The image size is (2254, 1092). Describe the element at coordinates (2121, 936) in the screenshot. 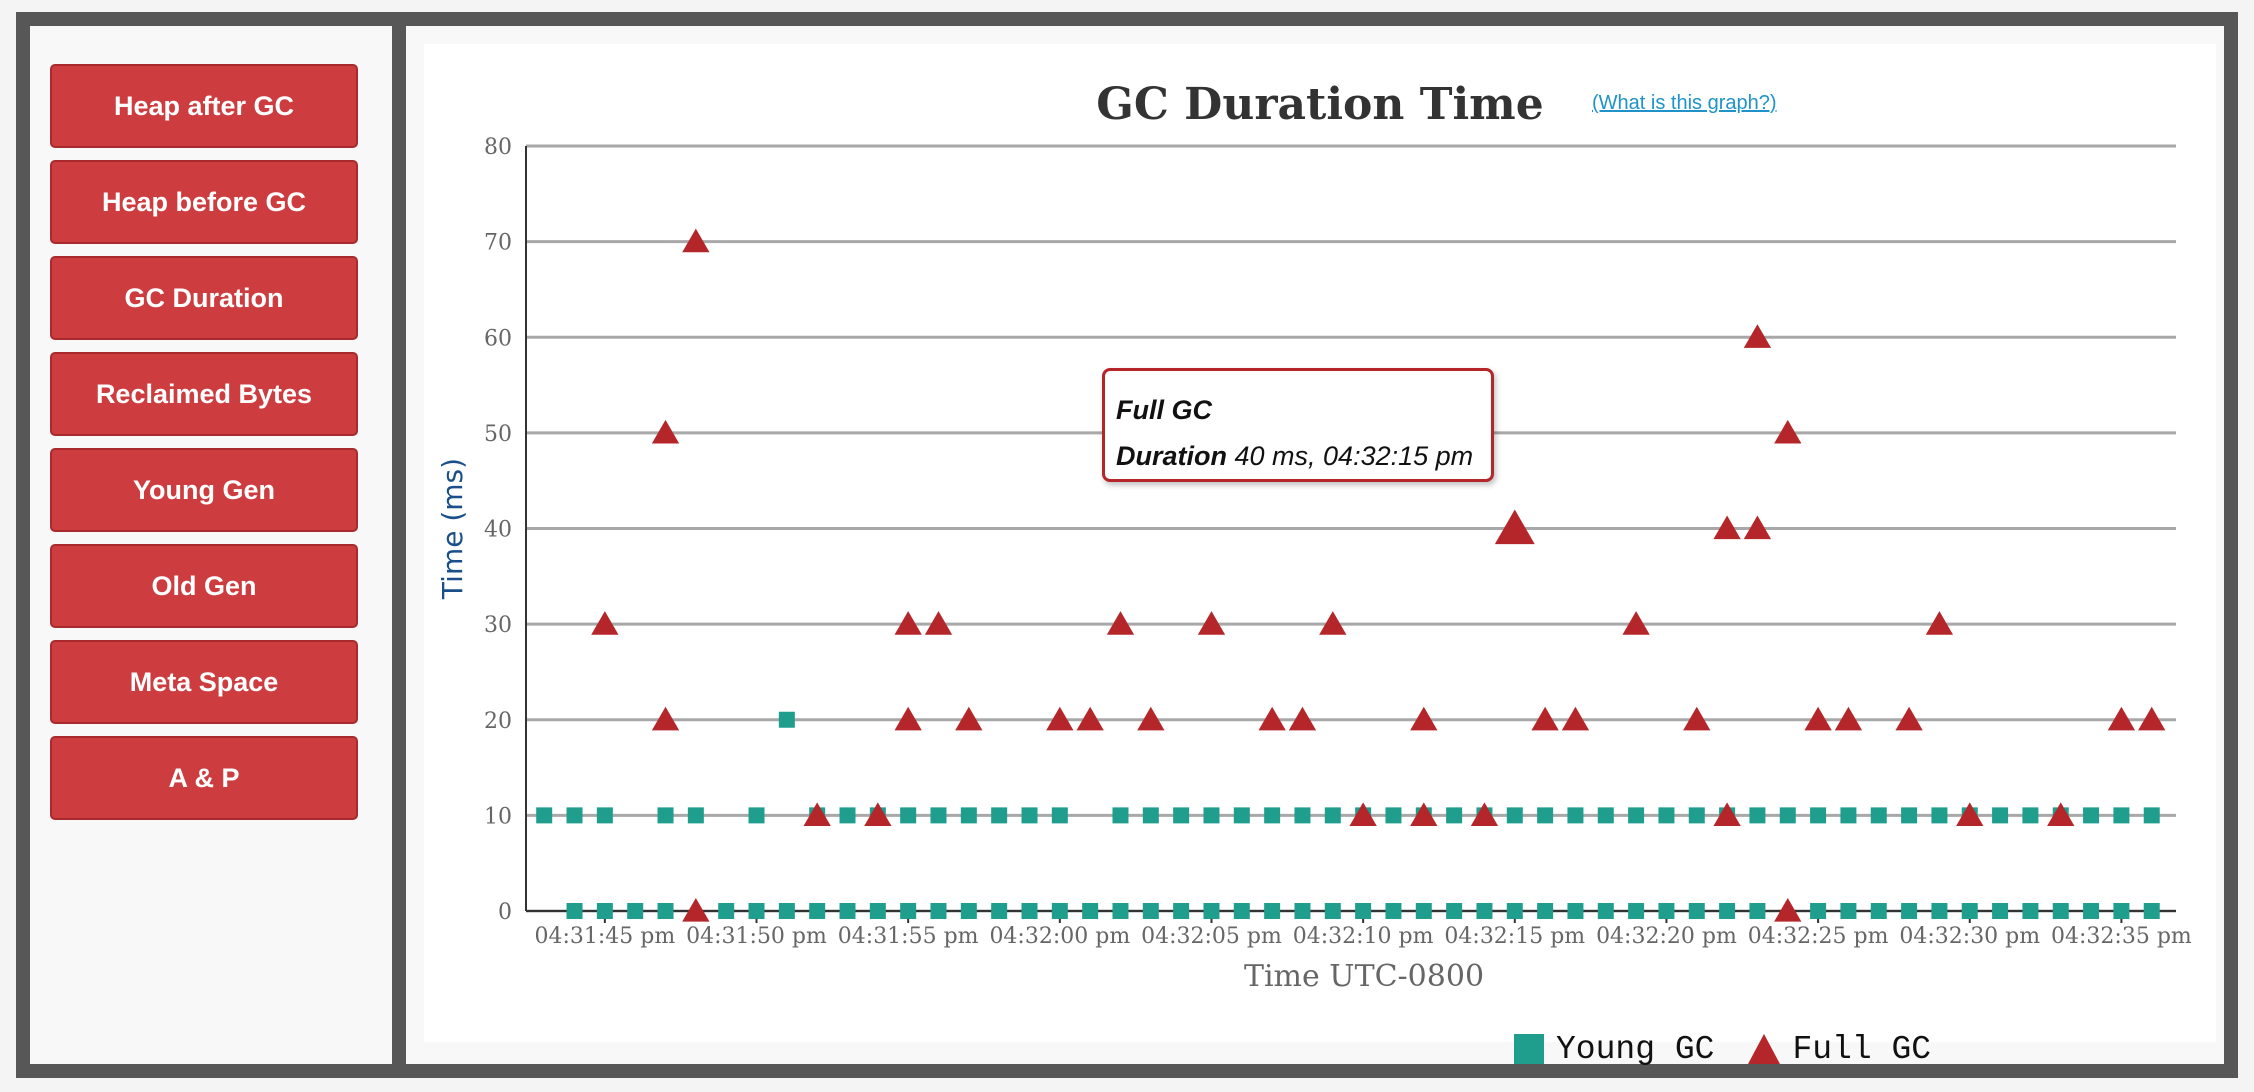

I see `x-tick-label: 04:32:35 pm` at that location.